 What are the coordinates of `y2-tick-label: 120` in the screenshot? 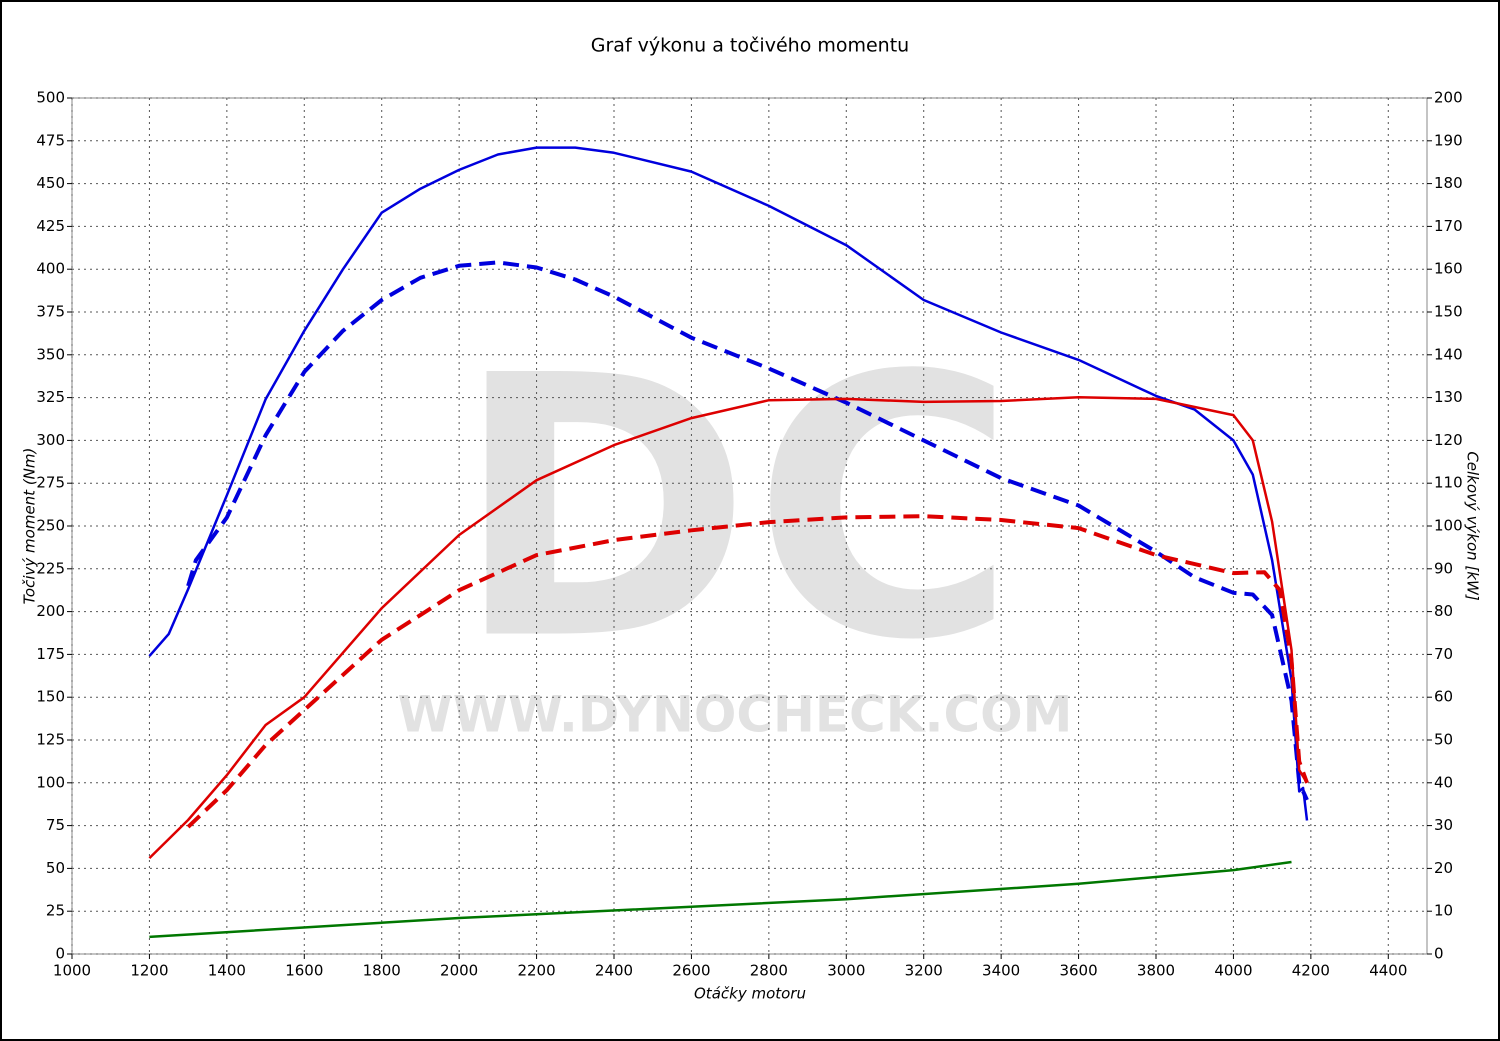 It's located at (1448, 440).